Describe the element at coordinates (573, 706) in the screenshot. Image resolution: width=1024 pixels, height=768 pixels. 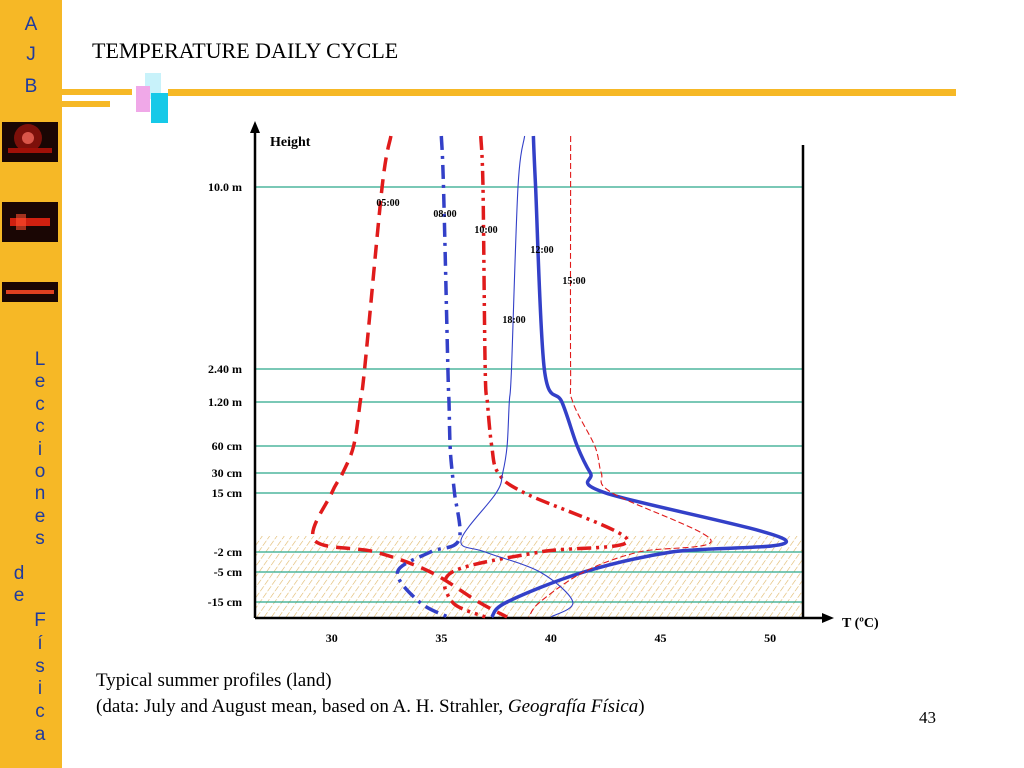
I see `caption-book-title: Geografía Física` at that location.